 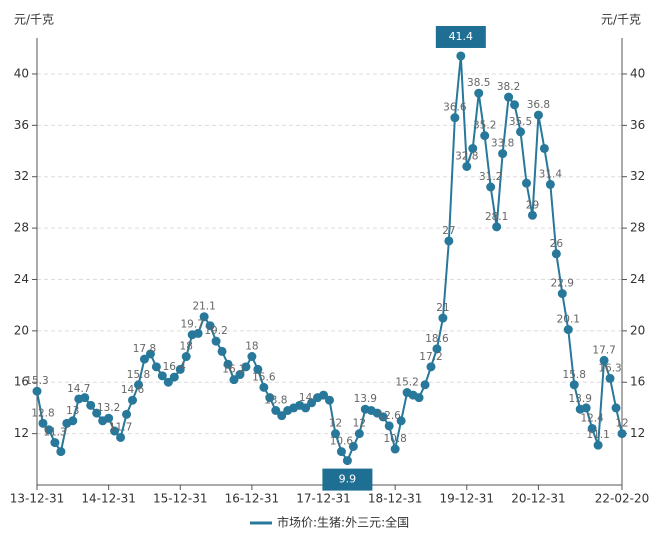 I want to click on y2-tick-label: 16, so click(x=637, y=382).